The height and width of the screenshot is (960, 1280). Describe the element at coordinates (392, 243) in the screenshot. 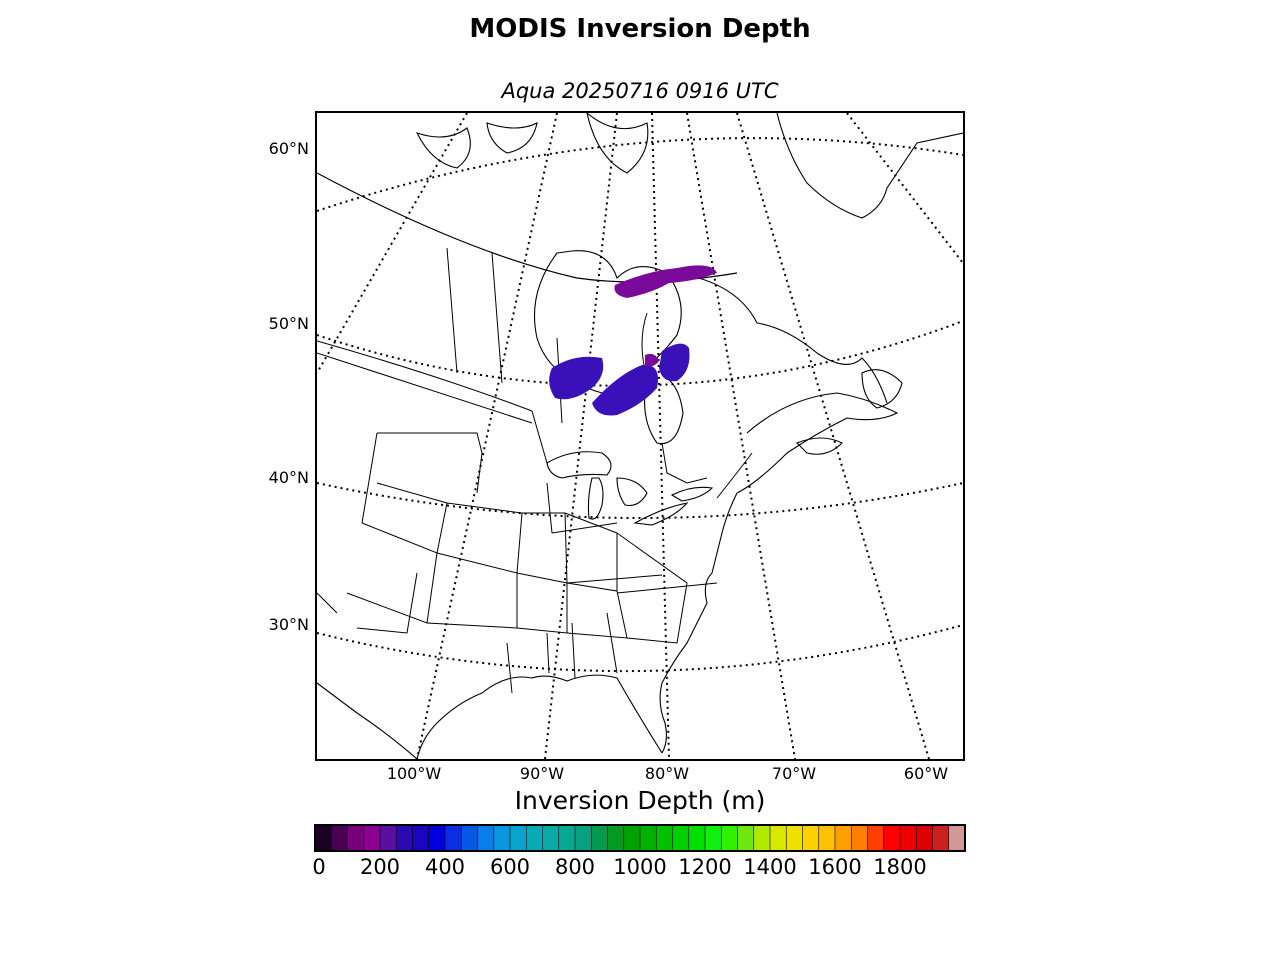

I see `meridian-110w` at that location.